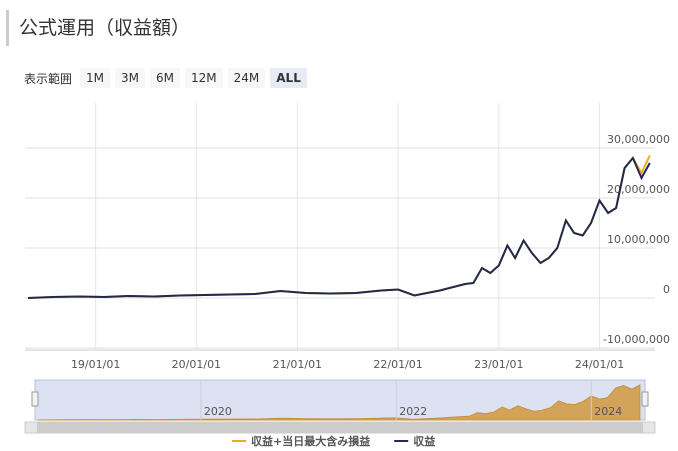 The height and width of the screenshot is (451, 678). What do you see at coordinates (638, 139) in the screenshot?
I see `y-tick-label: 30,000,000` at bounding box center [638, 139].